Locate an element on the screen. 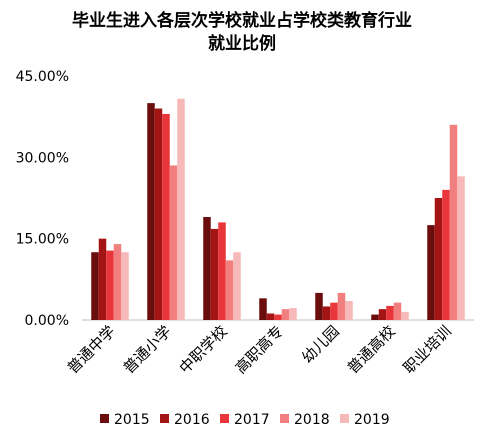  x-tick-label: 高职高专 is located at coordinates (259, 349).